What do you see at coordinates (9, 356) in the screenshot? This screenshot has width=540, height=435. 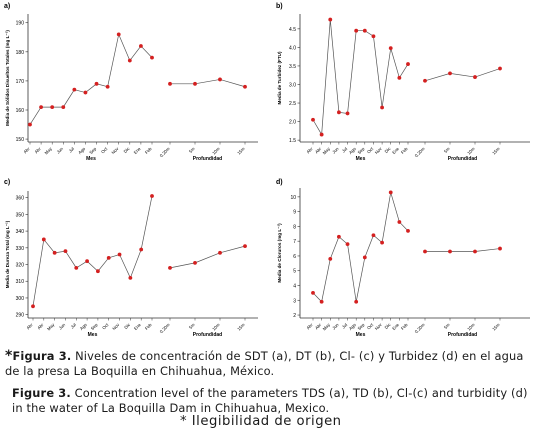 I see `caption-star: *` at bounding box center [9, 356].